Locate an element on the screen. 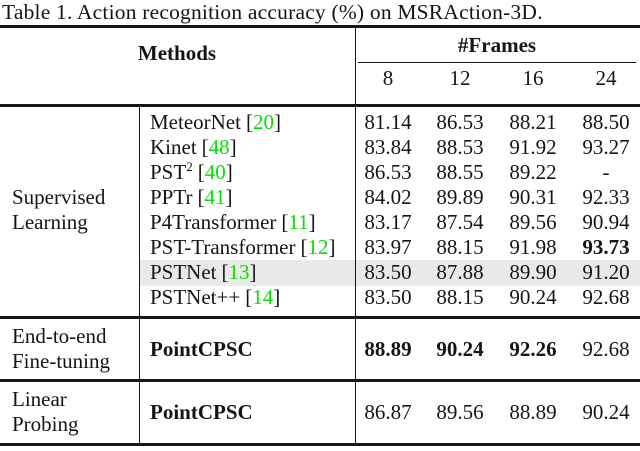 The image size is (640, 451). method-name: PST-Transformer [12] is located at coordinates (243, 247).